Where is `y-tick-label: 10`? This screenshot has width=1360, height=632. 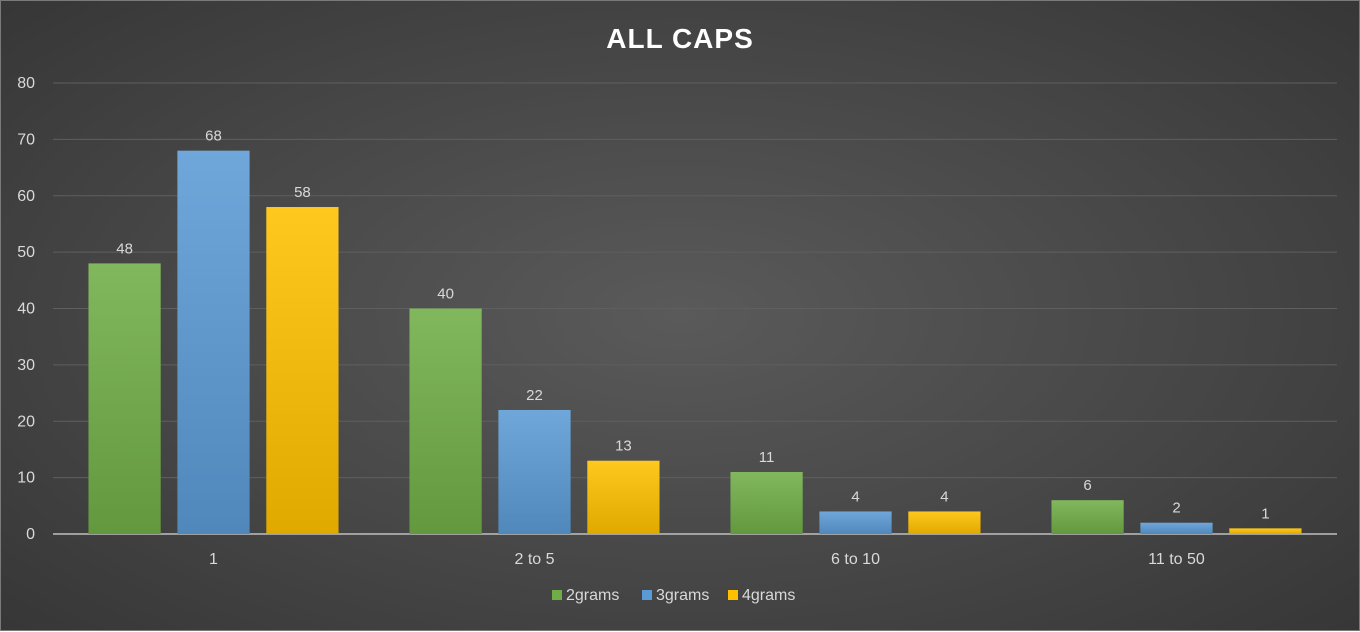 y-tick-label: 10 is located at coordinates (26, 478).